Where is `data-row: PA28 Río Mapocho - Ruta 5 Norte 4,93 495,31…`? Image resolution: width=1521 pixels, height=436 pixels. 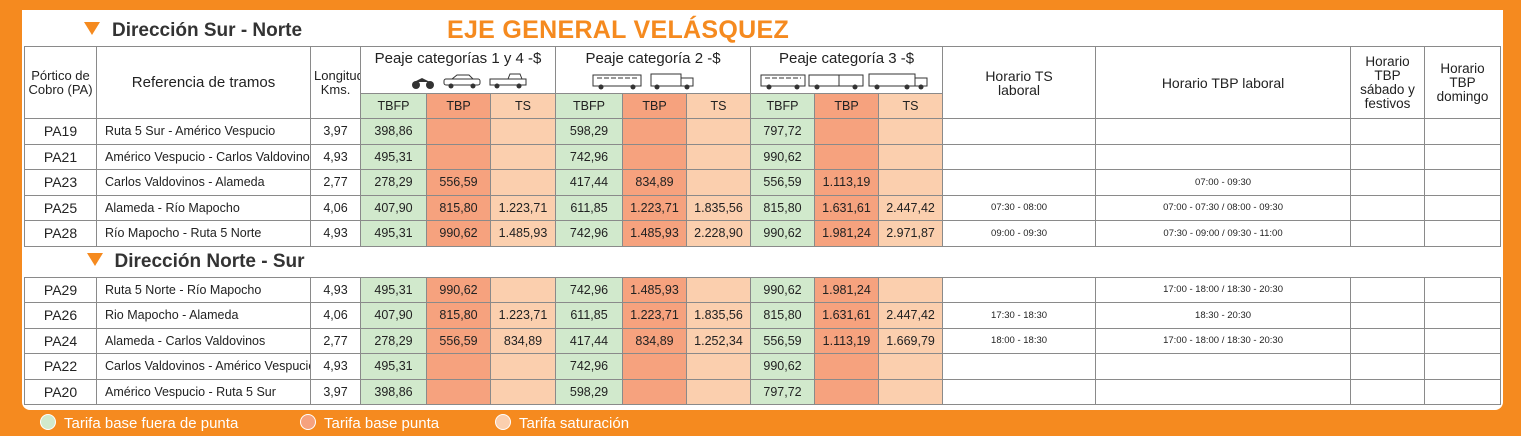 data-row: PA28 Río Mapocho - Ruta 5 Norte 4,93 495,31… is located at coordinates (763, 233).